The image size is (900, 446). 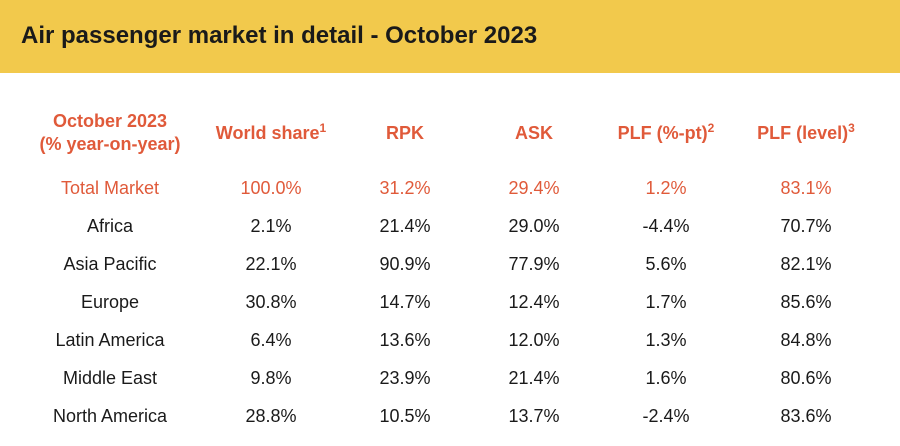 I want to click on column-header-rpk: RPK, so click(x=405, y=136).